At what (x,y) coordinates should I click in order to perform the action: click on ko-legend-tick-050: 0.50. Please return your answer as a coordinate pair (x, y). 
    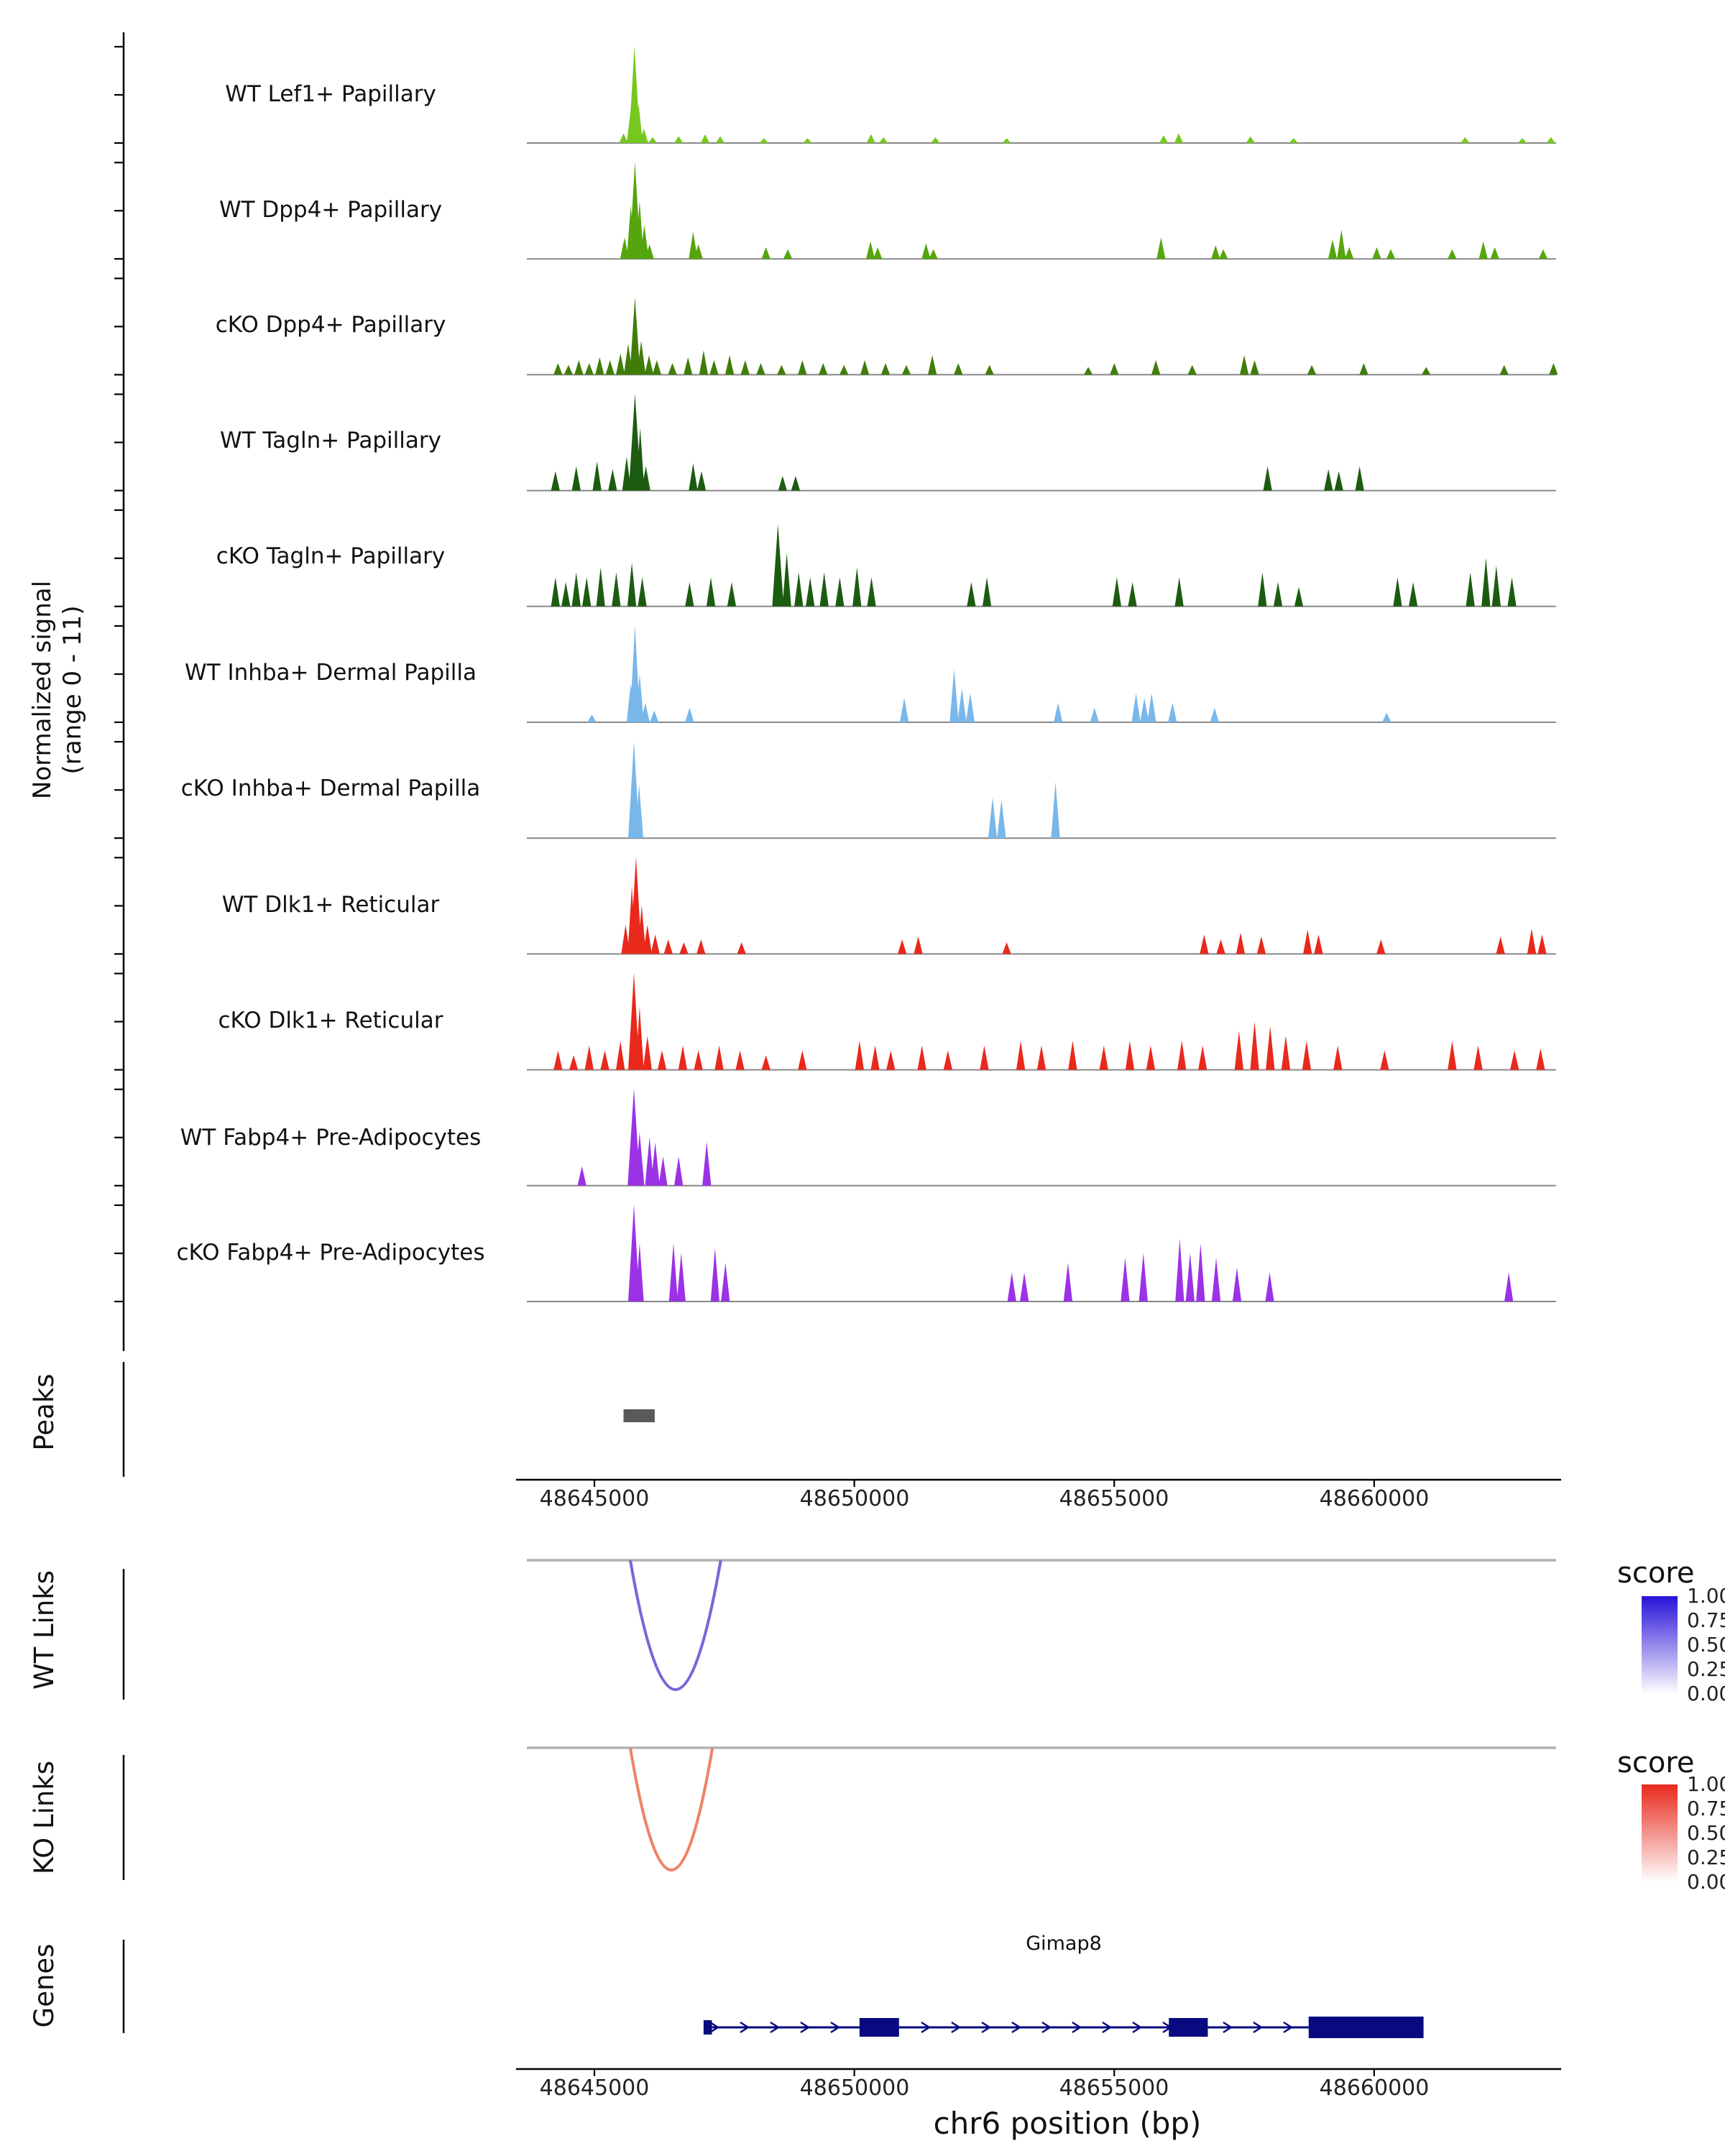
    Looking at the image, I should click on (1706, 1833).